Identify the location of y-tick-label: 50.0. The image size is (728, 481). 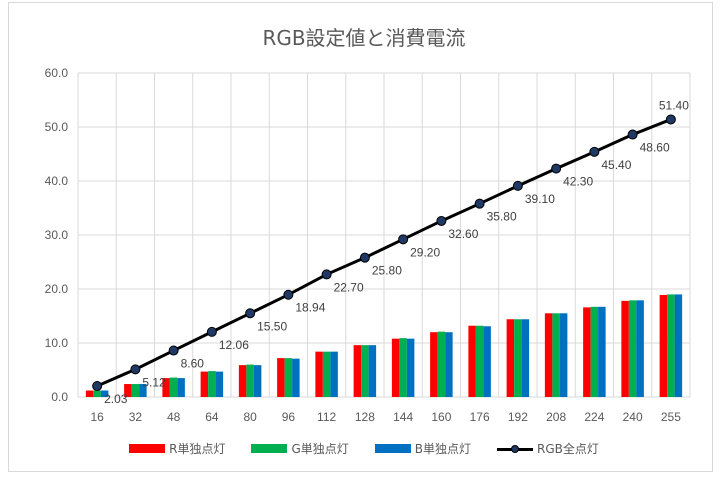
(57, 127).